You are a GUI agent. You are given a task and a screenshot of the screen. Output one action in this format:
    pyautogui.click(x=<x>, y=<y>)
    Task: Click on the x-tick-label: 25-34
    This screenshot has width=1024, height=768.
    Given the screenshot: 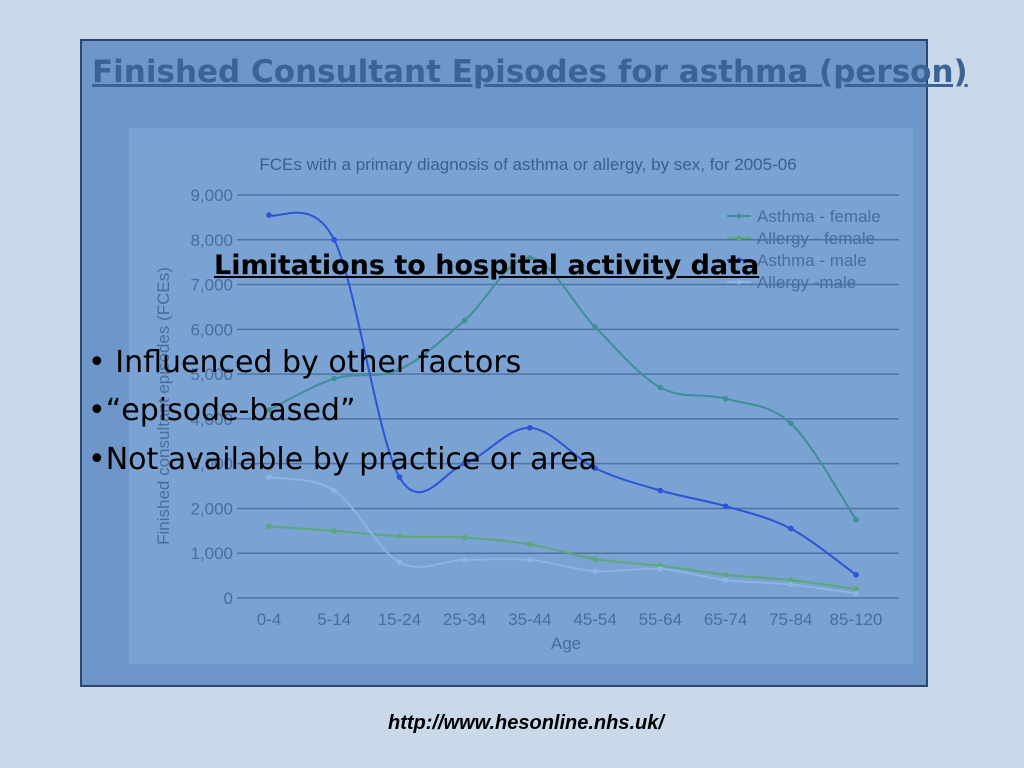 What is the action you would take?
    pyautogui.click(x=464, y=619)
    